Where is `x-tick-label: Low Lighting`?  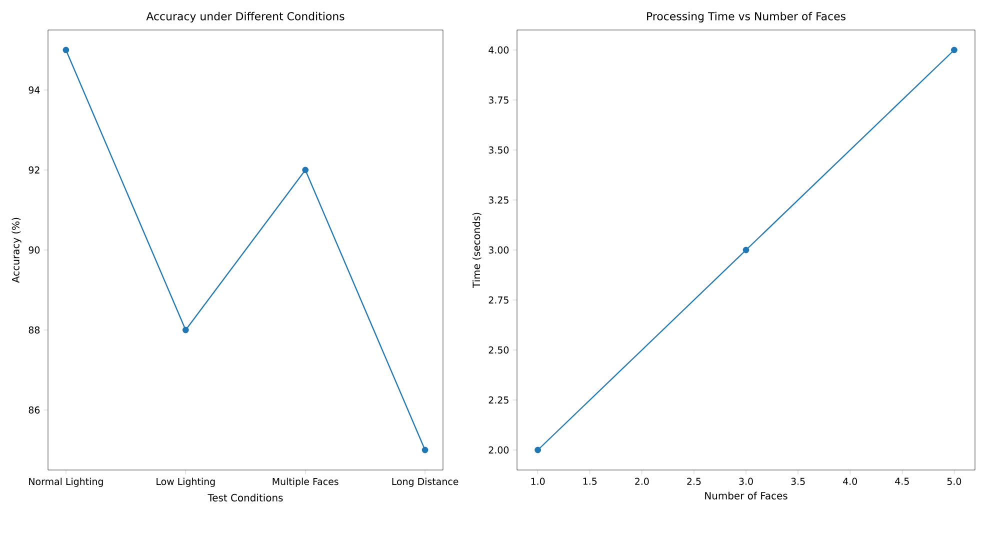
x-tick-label: Low Lighting is located at coordinates (185, 482).